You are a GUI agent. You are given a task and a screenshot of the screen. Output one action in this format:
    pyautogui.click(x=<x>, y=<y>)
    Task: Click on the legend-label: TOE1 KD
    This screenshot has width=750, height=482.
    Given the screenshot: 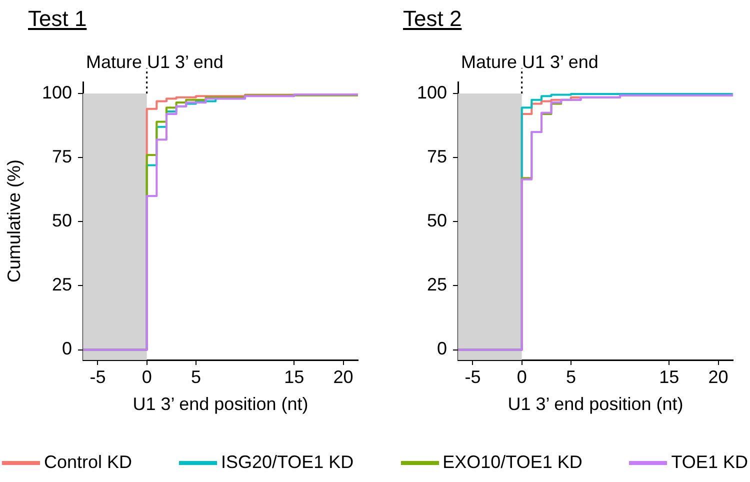 What is the action you would take?
    pyautogui.click(x=709, y=462)
    